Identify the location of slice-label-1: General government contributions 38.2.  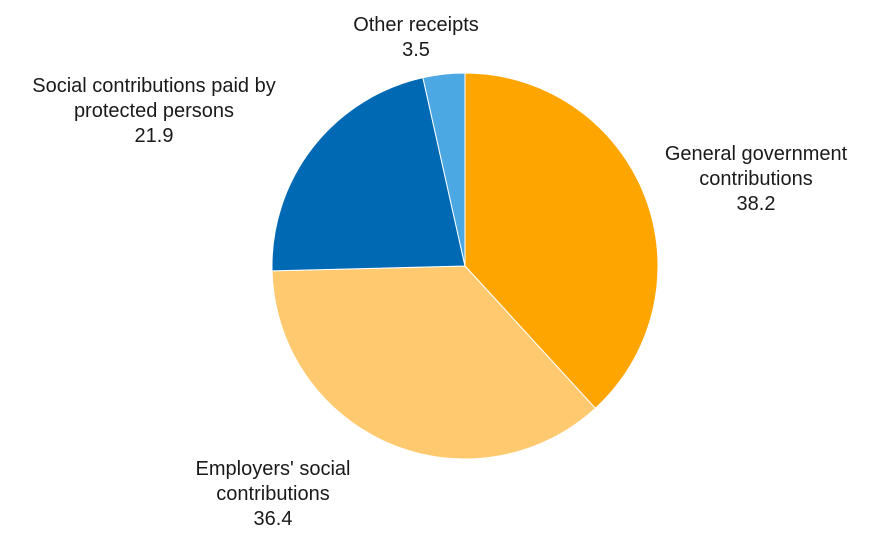
(756, 179).